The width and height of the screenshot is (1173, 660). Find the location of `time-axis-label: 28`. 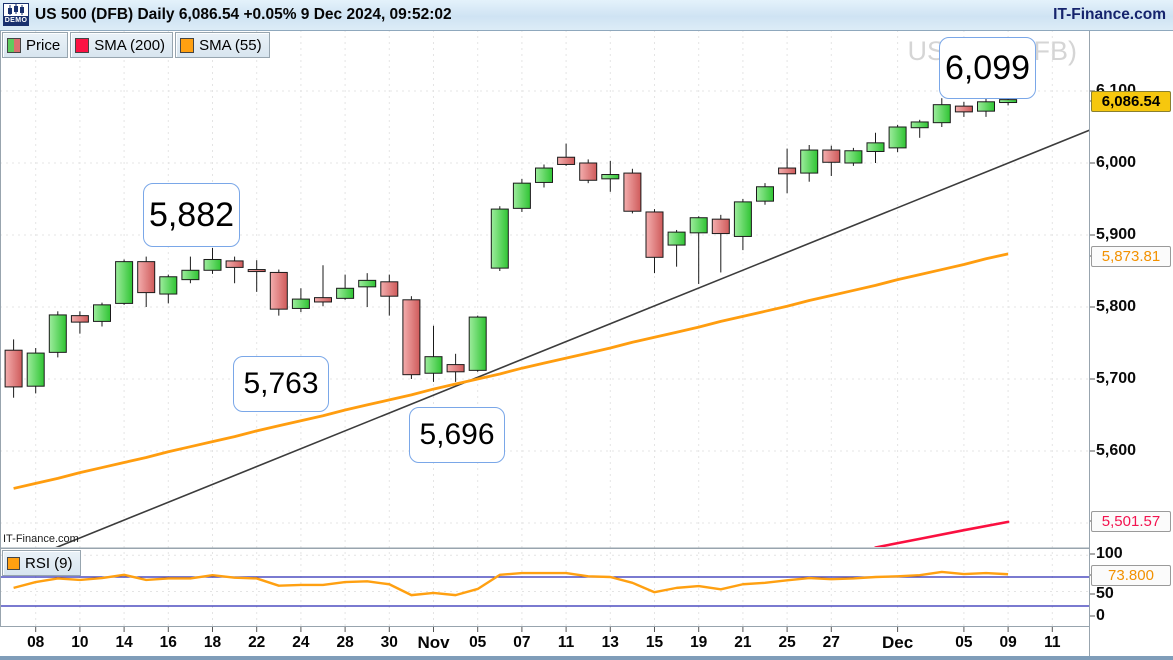

time-axis-label: 28 is located at coordinates (345, 642).